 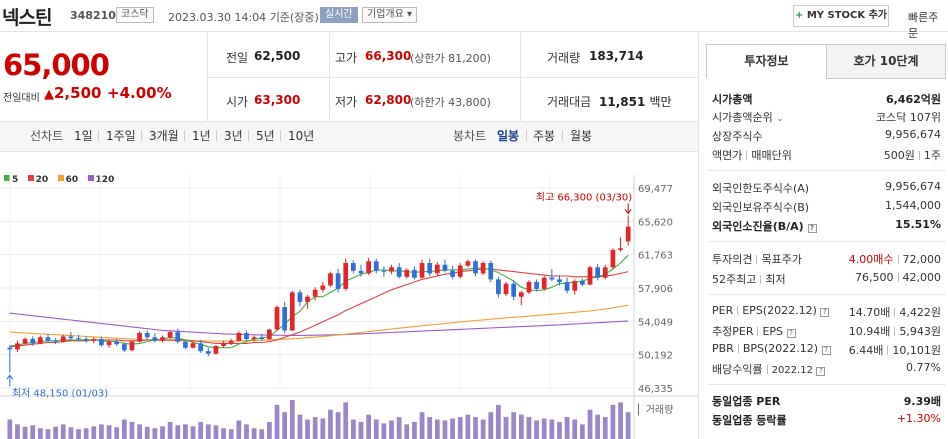 I want to click on ma-legend: 5 20 60 120, so click(x=59, y=180).